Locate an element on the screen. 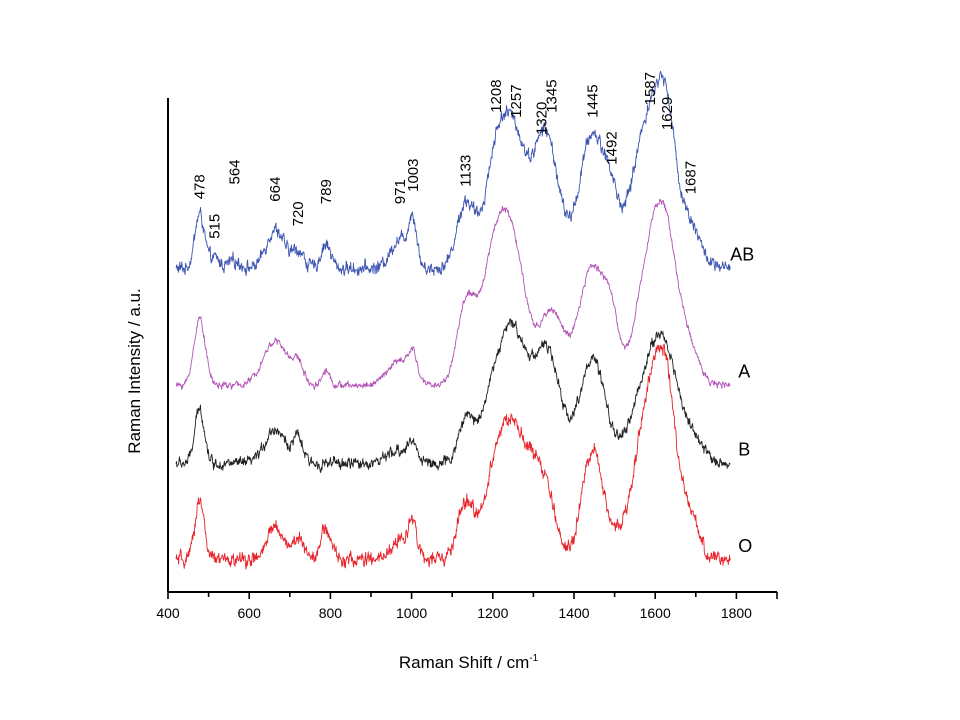 The height and width of the screenshot is (720, 960). series-label-o: O is located at coordinates (745, 546).